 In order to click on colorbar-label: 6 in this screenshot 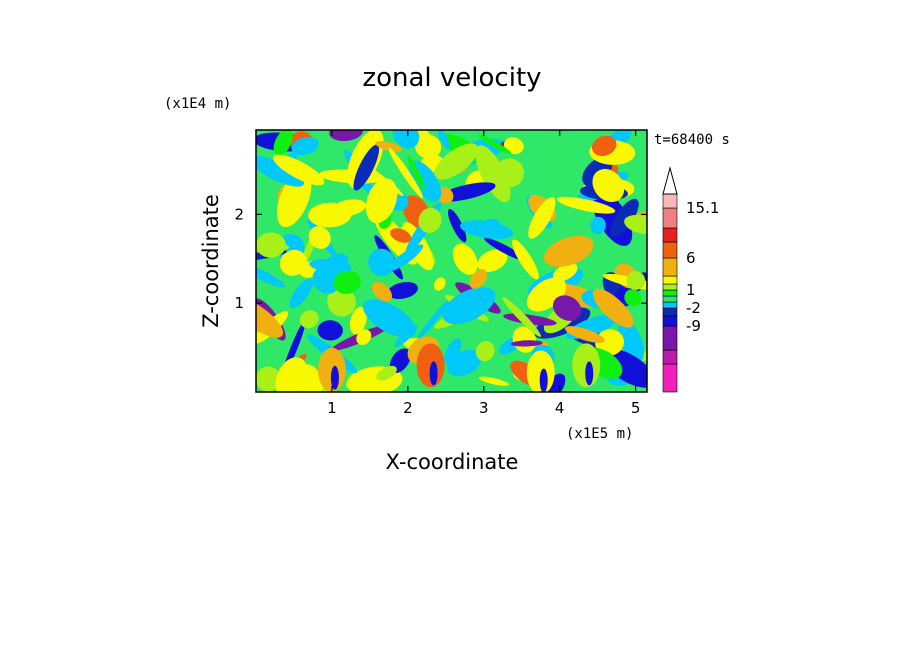, I will do `click(691, 258)`.